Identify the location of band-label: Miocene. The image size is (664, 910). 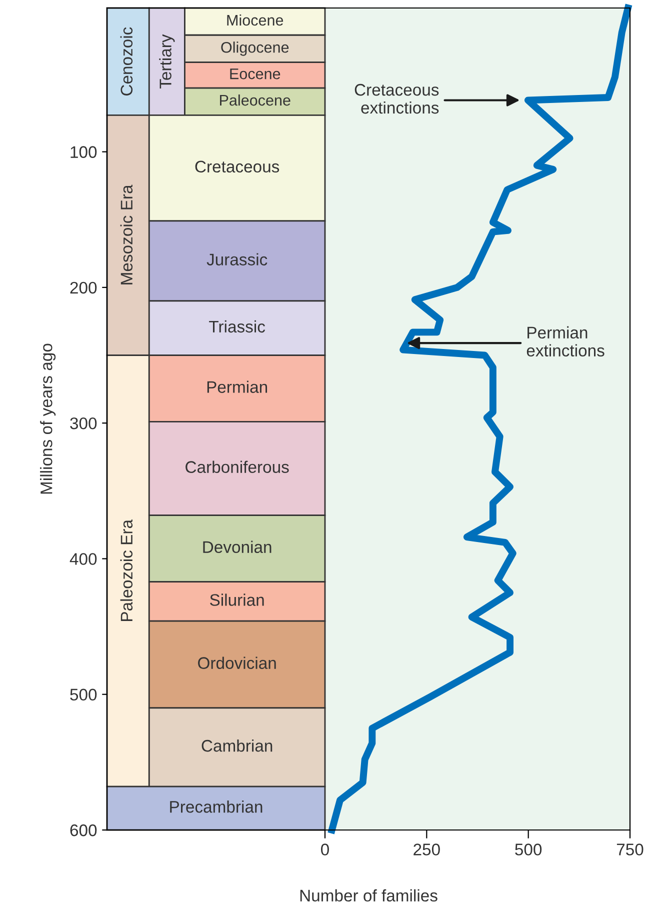
(255, 20).